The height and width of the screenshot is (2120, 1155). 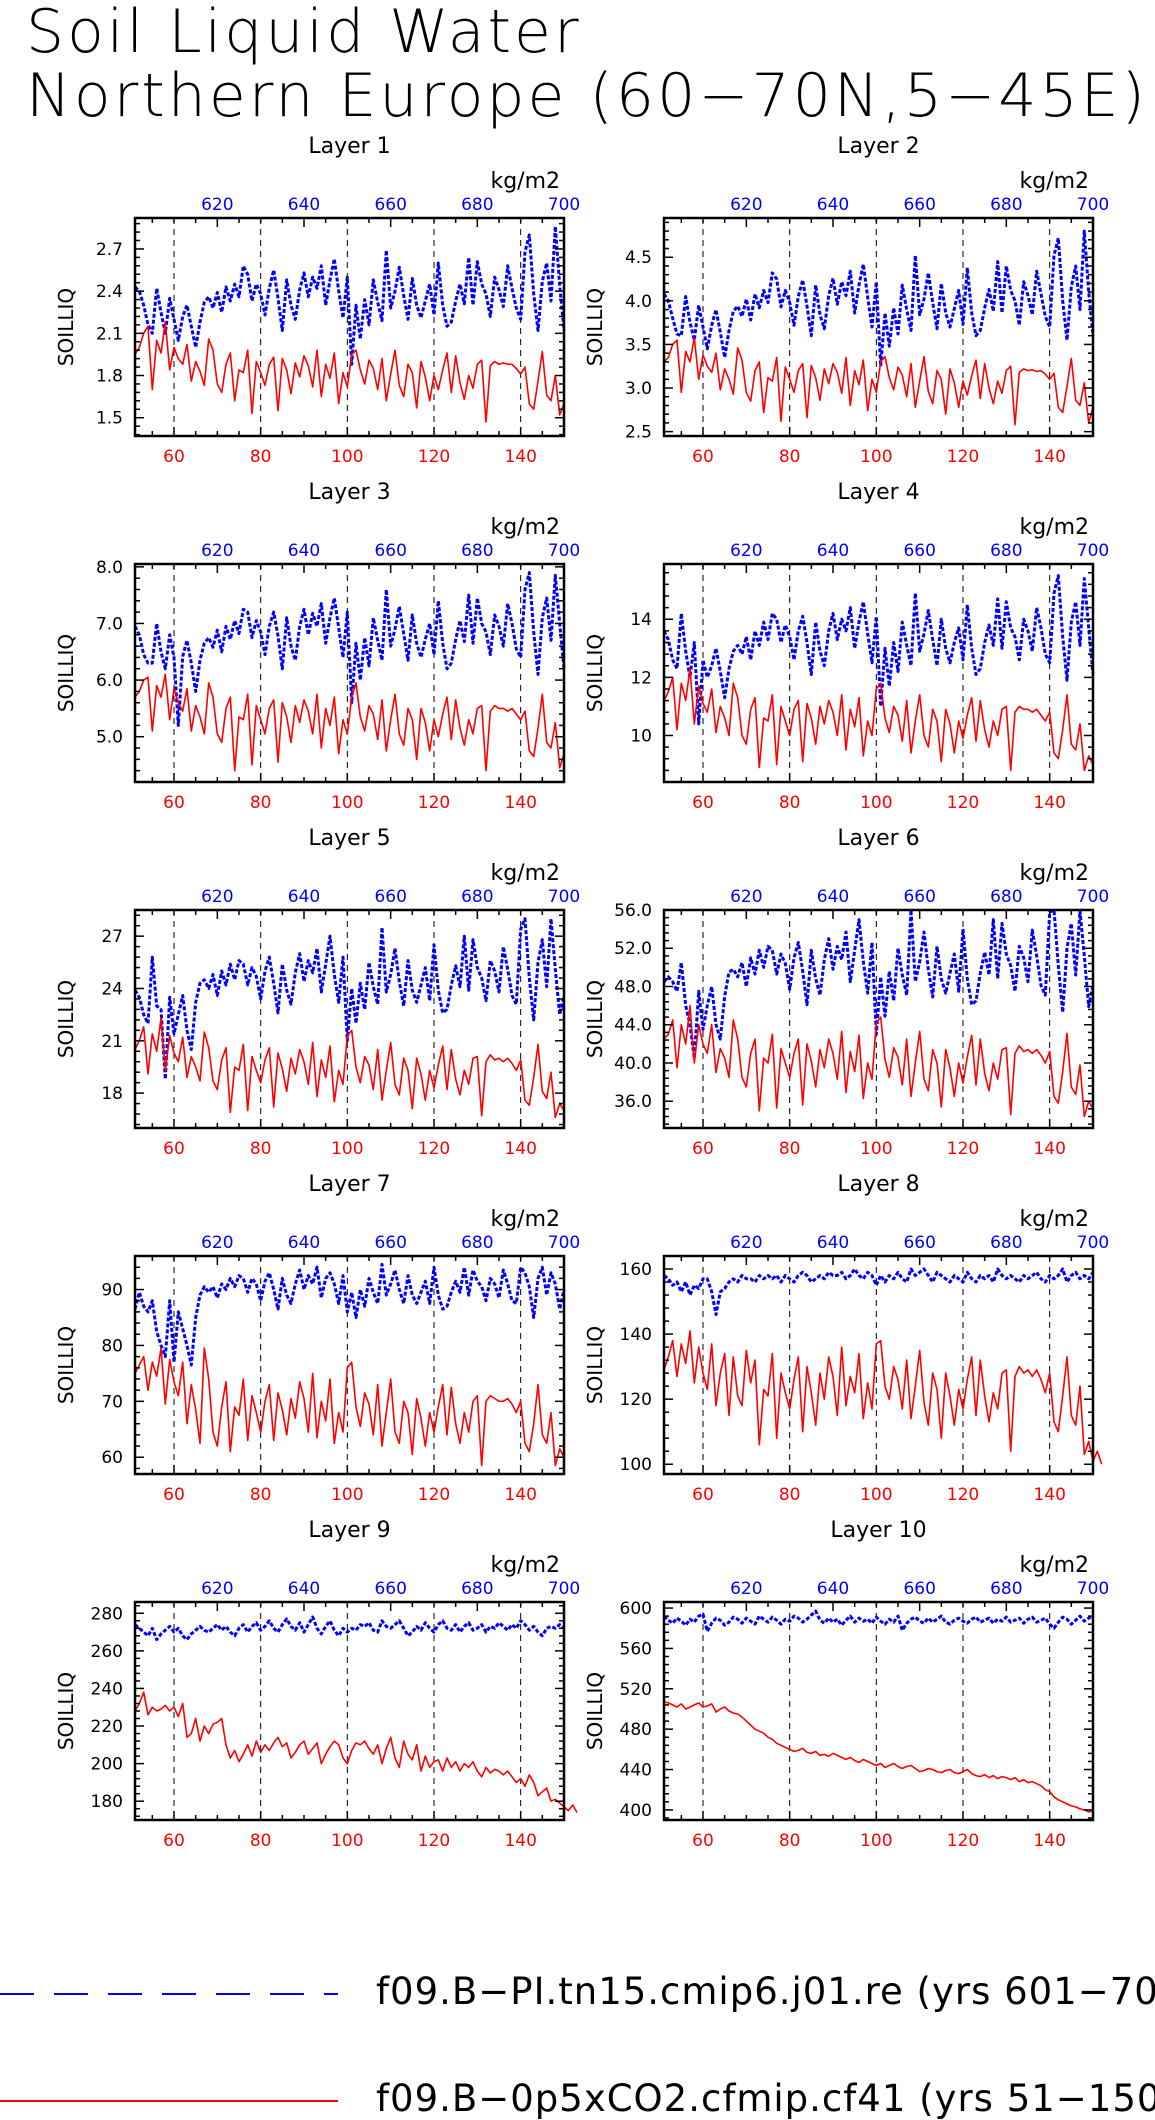 What do you see at coordinates (878, 719) in the screenshot?
I see `layer-4-series-0p5xco2` at bounding box center [878, 719].